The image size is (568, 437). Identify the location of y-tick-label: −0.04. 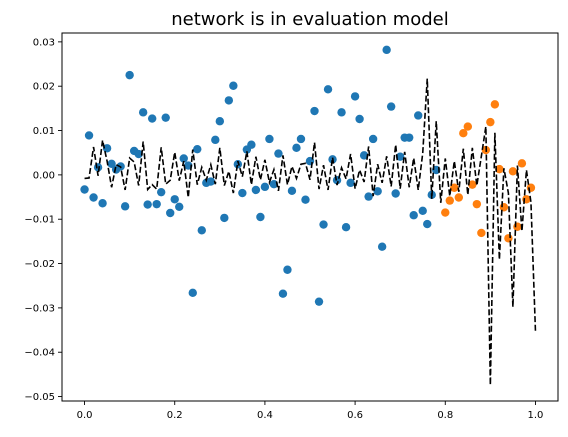
(39, 353).